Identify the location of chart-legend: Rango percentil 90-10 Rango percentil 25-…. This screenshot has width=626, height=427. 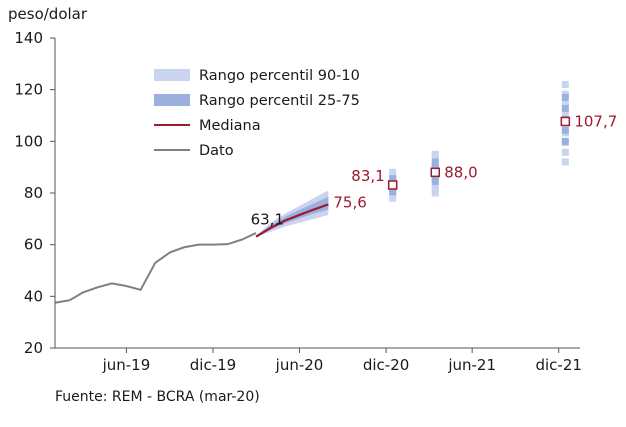
(257, 113).